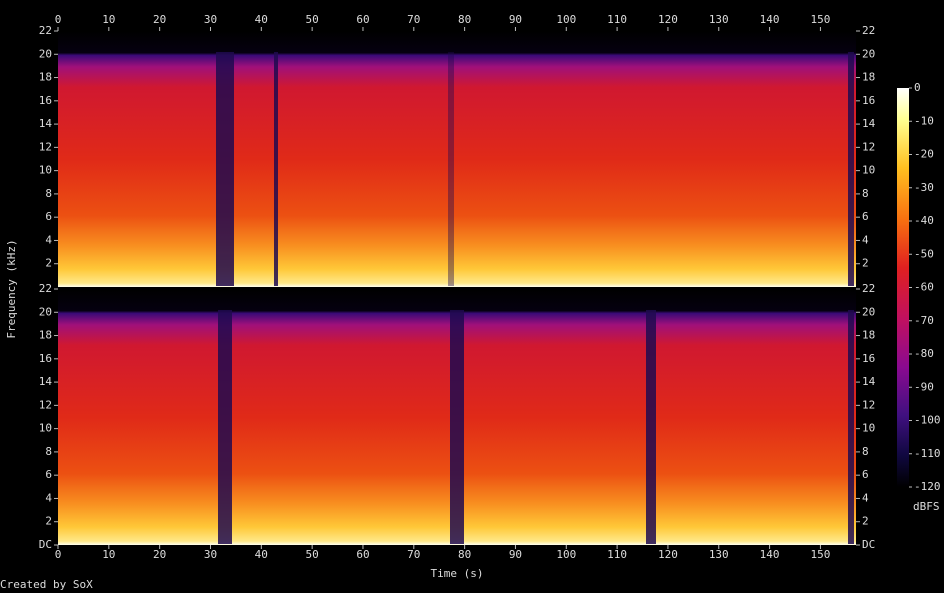  What do you see at coordinates (924, 154) in the screenshot?
I see `colorbar-tick-label: -20` at bounding box center [924, 154].